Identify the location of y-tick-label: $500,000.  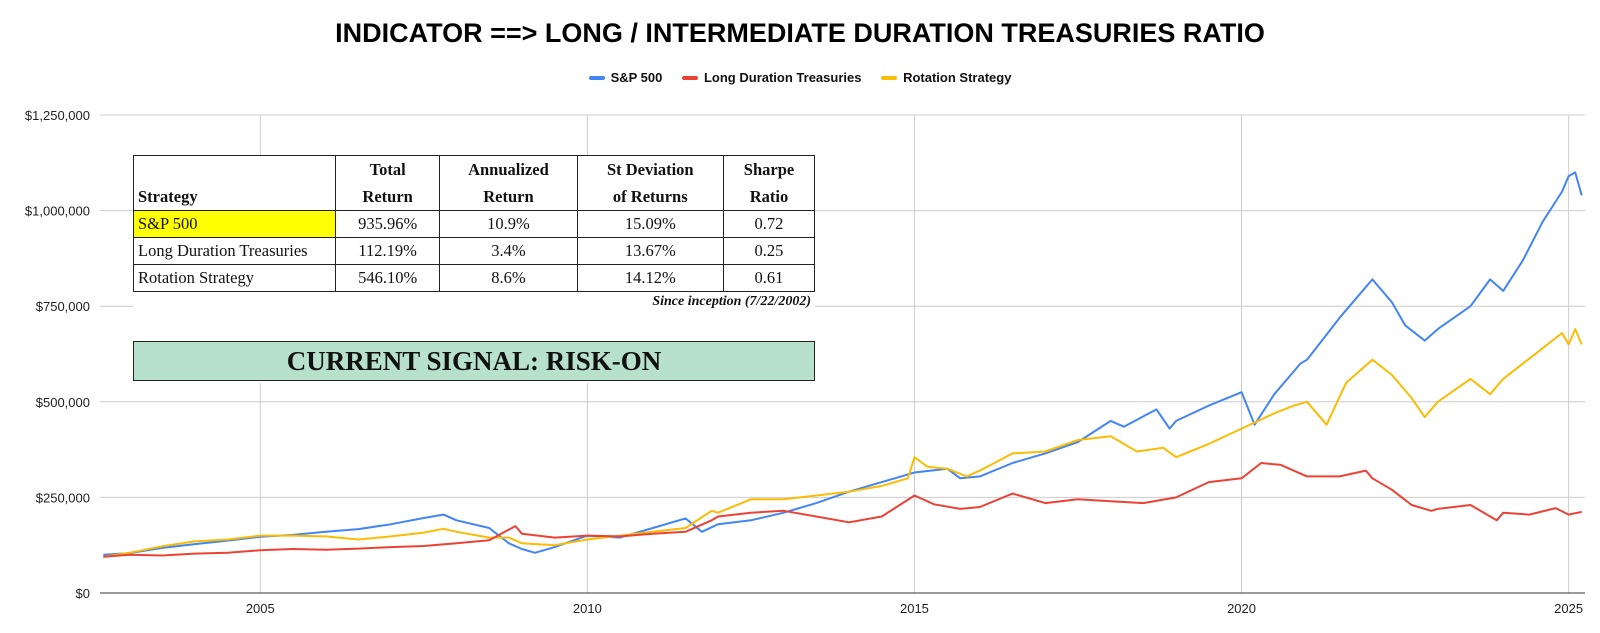
(63, 402).